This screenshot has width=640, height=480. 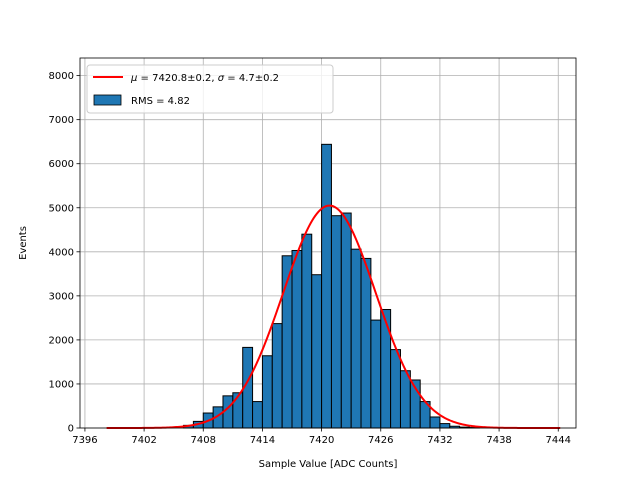 What do you see at coordinates (23, 243) in the screenshot?
I see `y-axis-title: Events` at bounding box center [23, 243].